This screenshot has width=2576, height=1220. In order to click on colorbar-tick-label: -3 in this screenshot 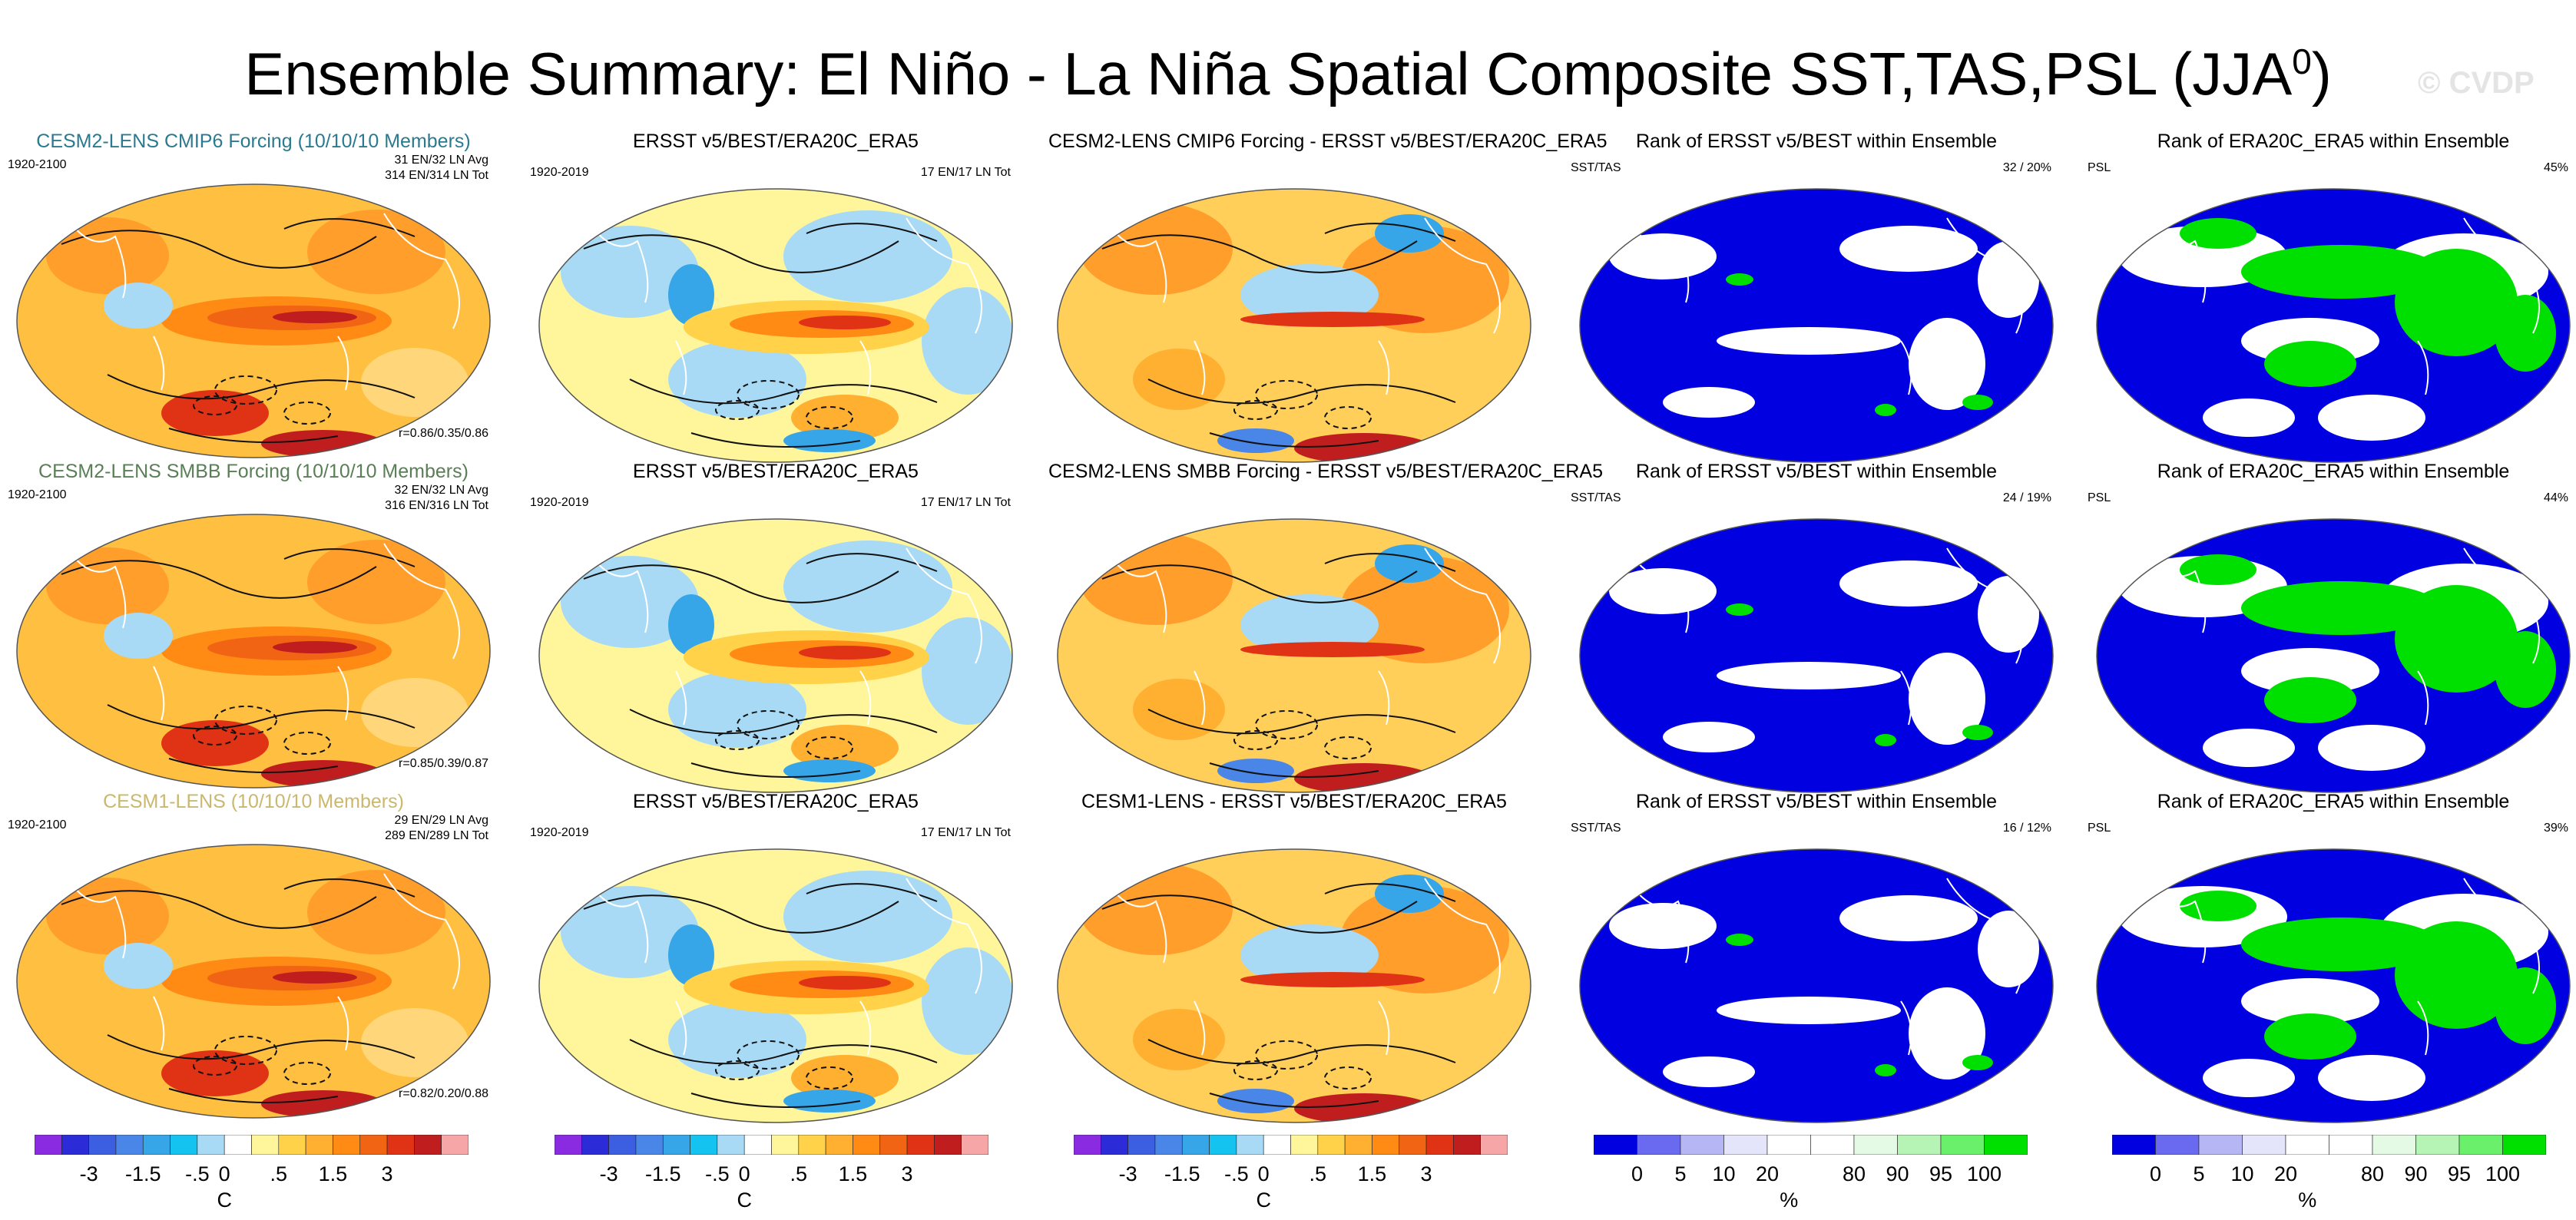, I will do `click(608, 1173)`.